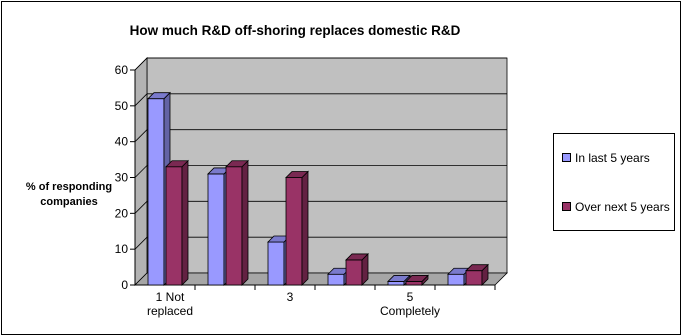 The image size is (682, 336). Describe the element at coordinates (122, 213) in the screenshot. I see `y-tick-label: 20` at that location.